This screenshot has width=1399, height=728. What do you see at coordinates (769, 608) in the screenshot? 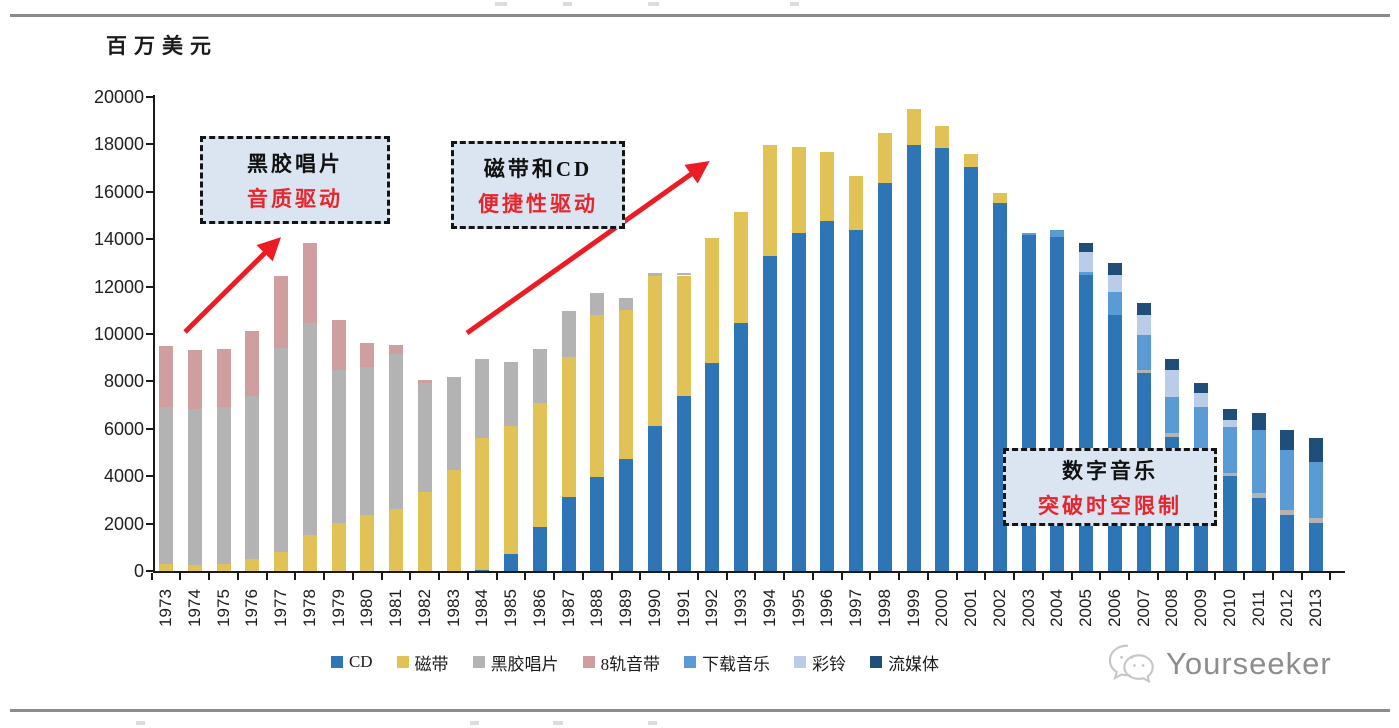
I see `x-year-label: 1994` at bounding box center [769, 608].